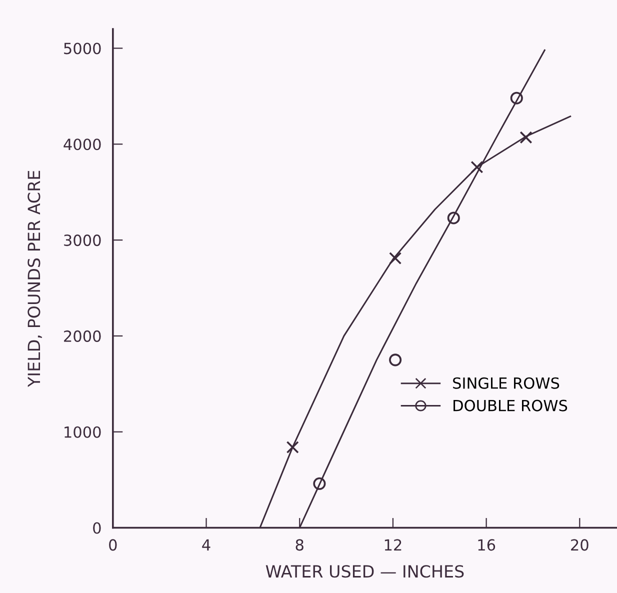 The height and width of the screenshot is (593, 617). What do you see at coordinates (579, 545) in the screenshot?
I see `x-tick-label: 20` at bounding box center [579, 545].